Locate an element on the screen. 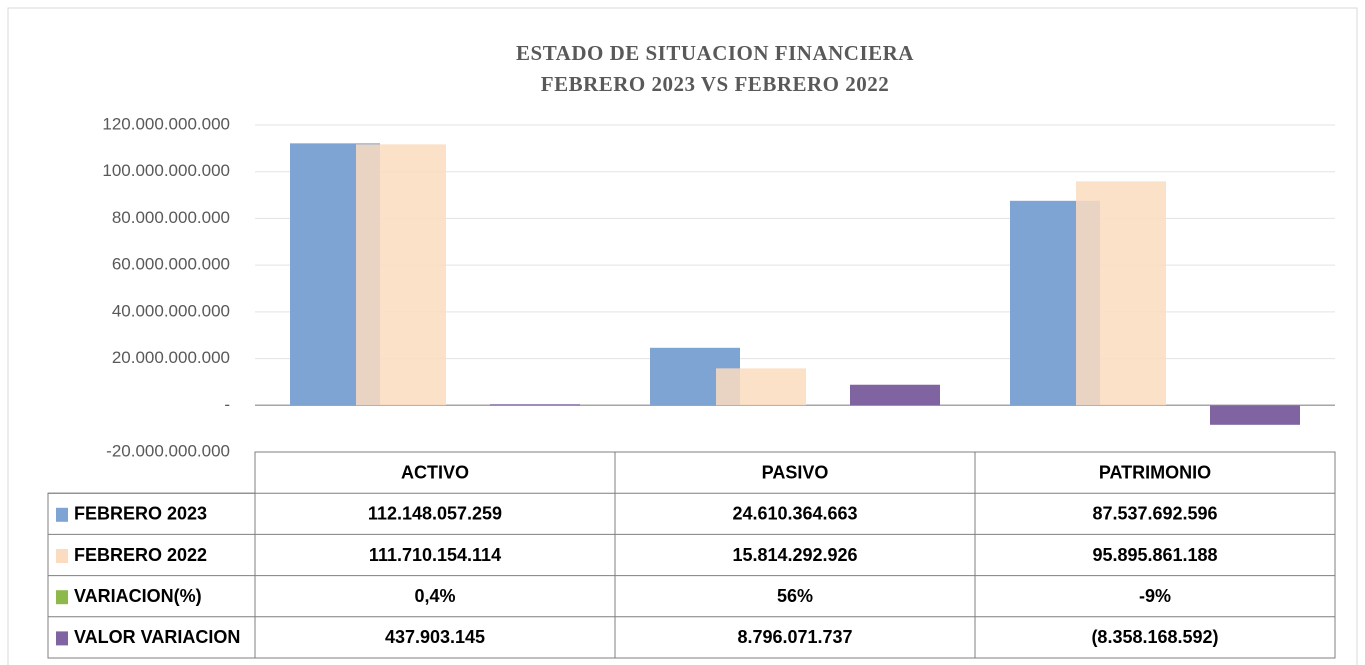  legend-label: FEBRERO 2022 is located at coordinates (140, 555).